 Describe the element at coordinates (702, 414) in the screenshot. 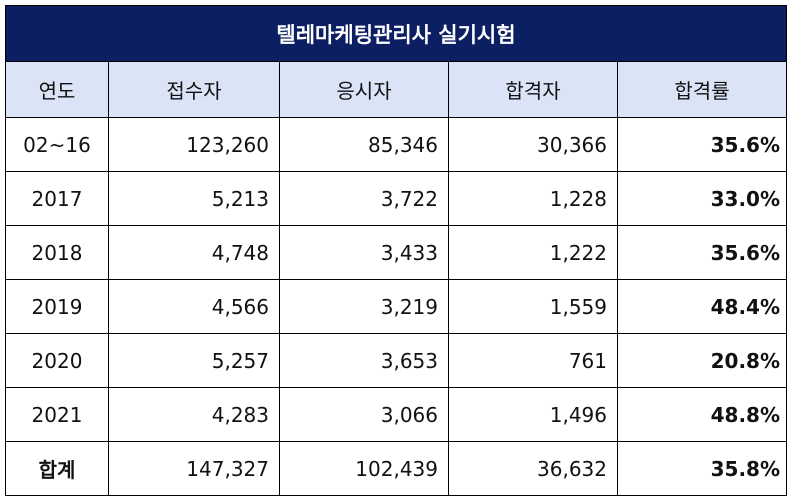

I see `pass-rate-cell: 48.8%` at that location.